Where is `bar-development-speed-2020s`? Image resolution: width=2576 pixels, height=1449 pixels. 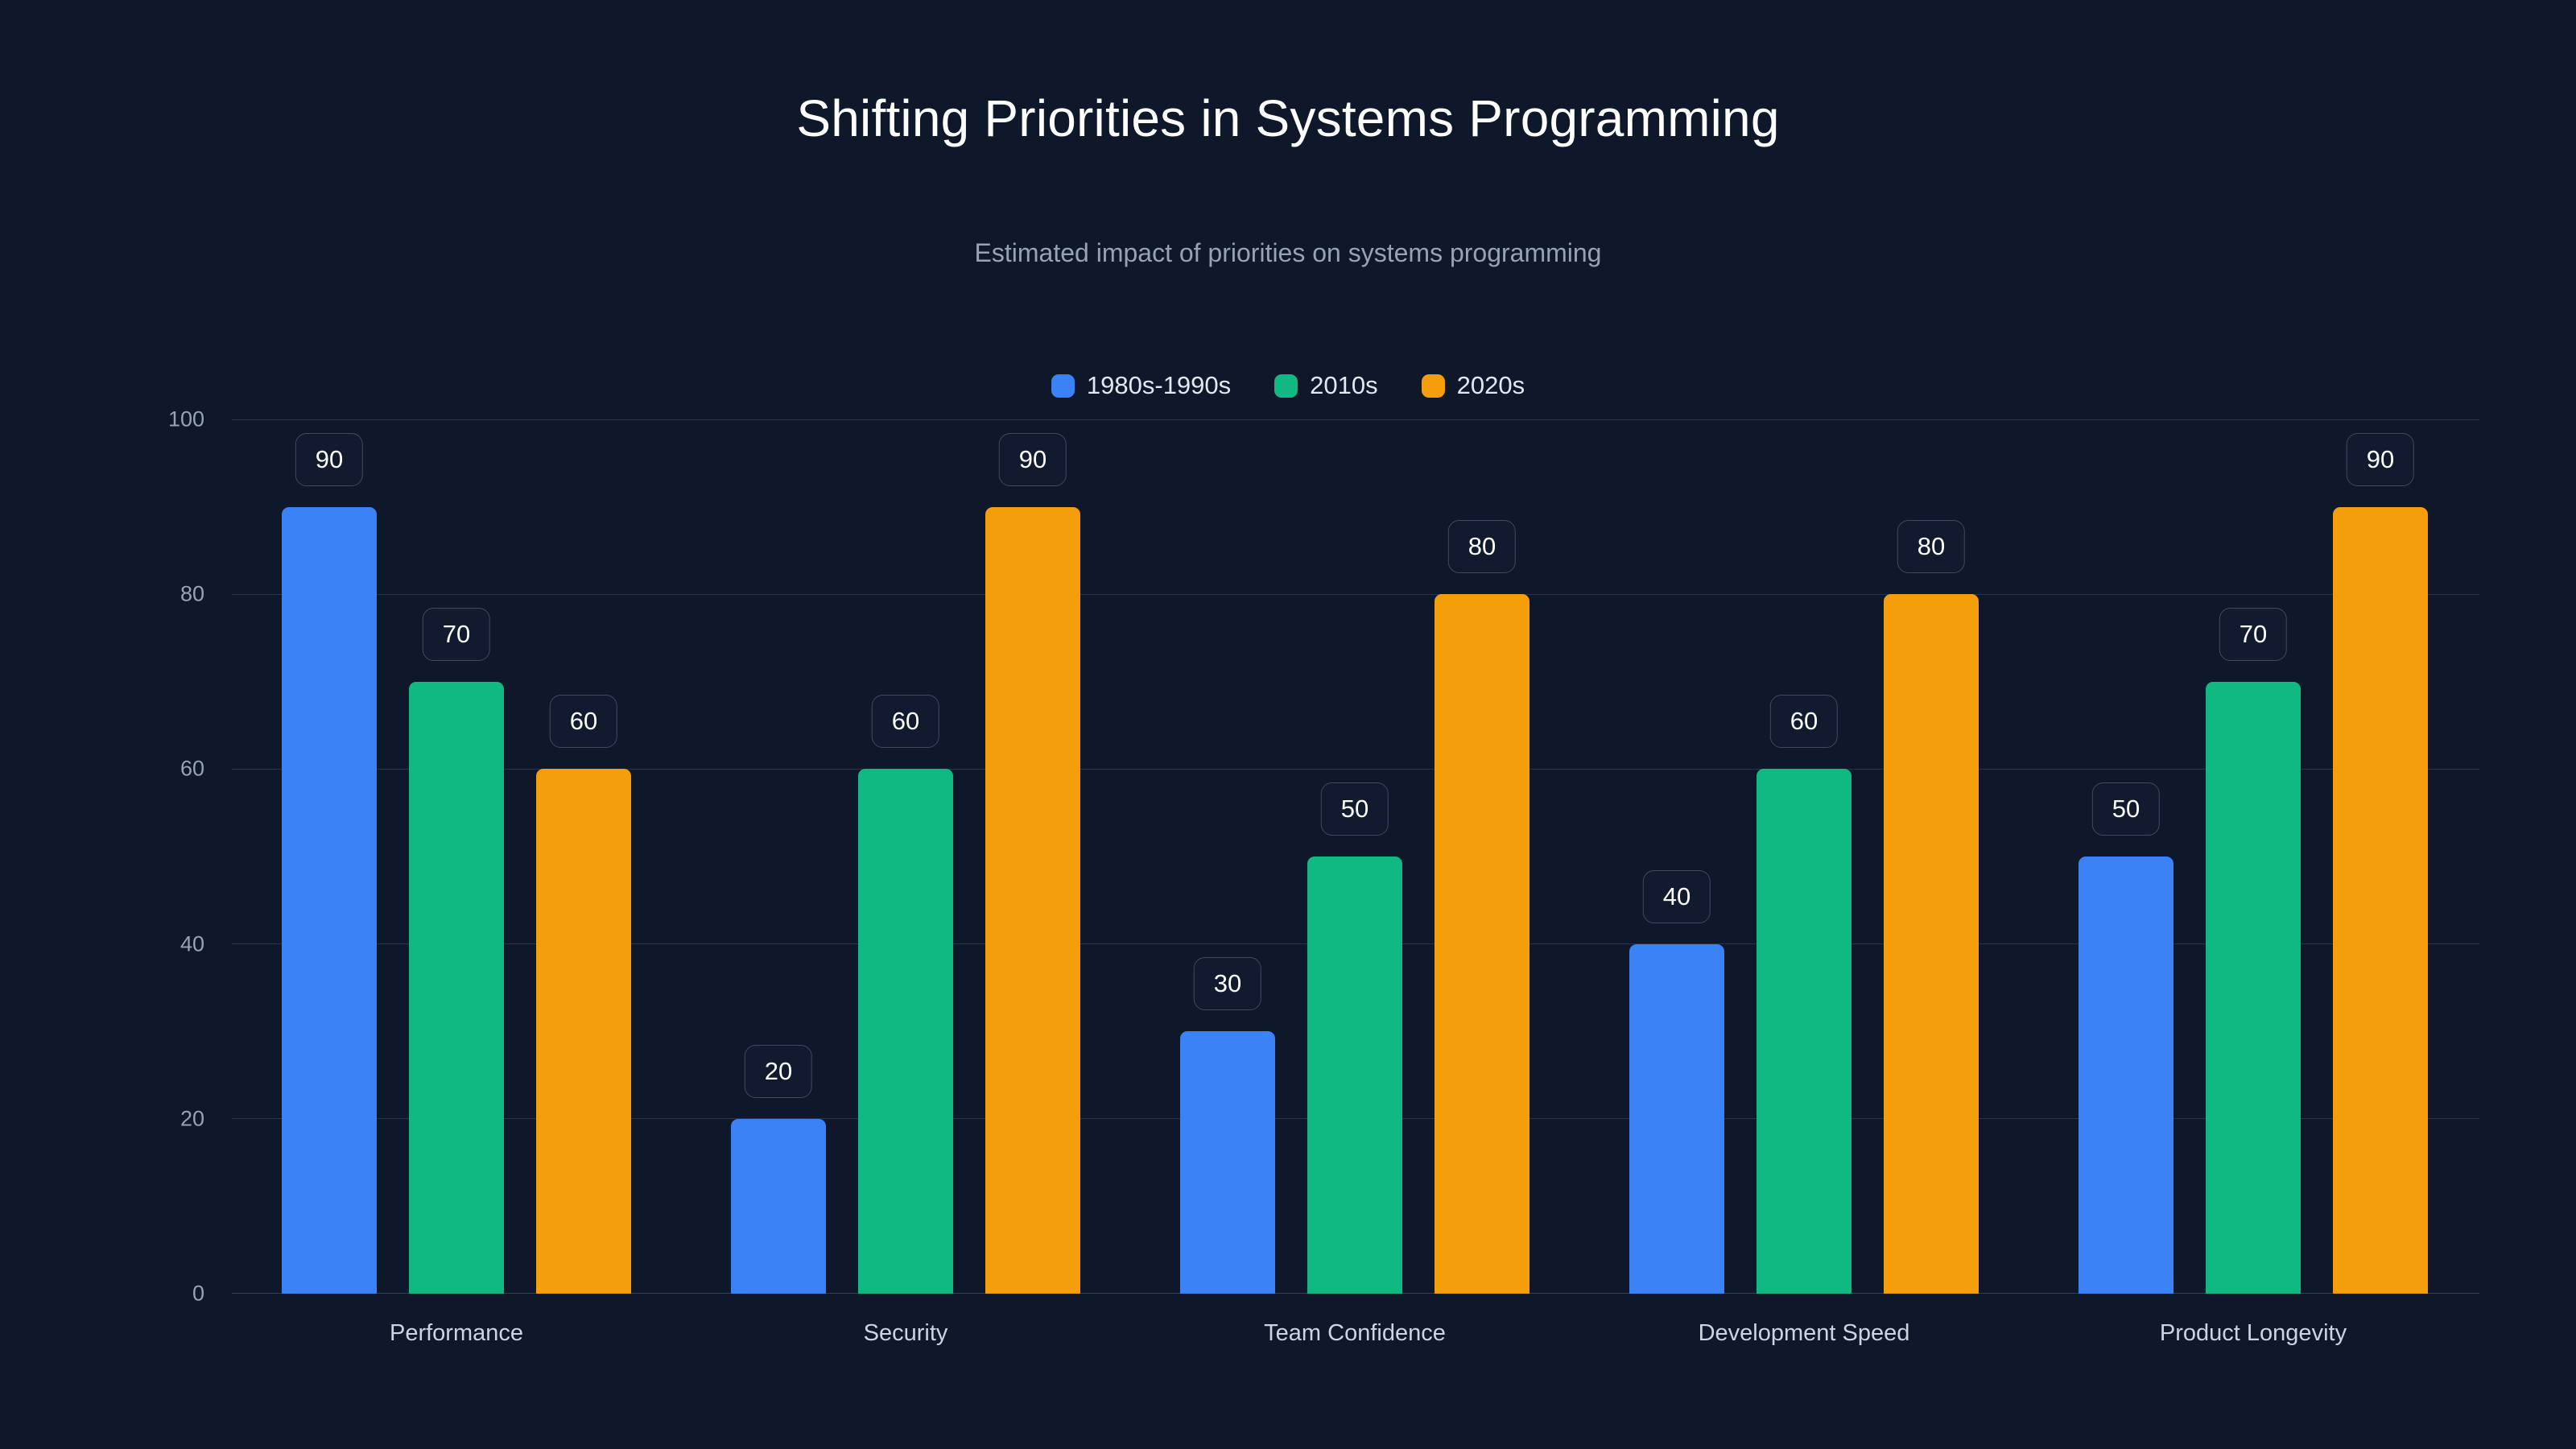 bar-development-speed-2020s is located at coordinates (1932, 944).